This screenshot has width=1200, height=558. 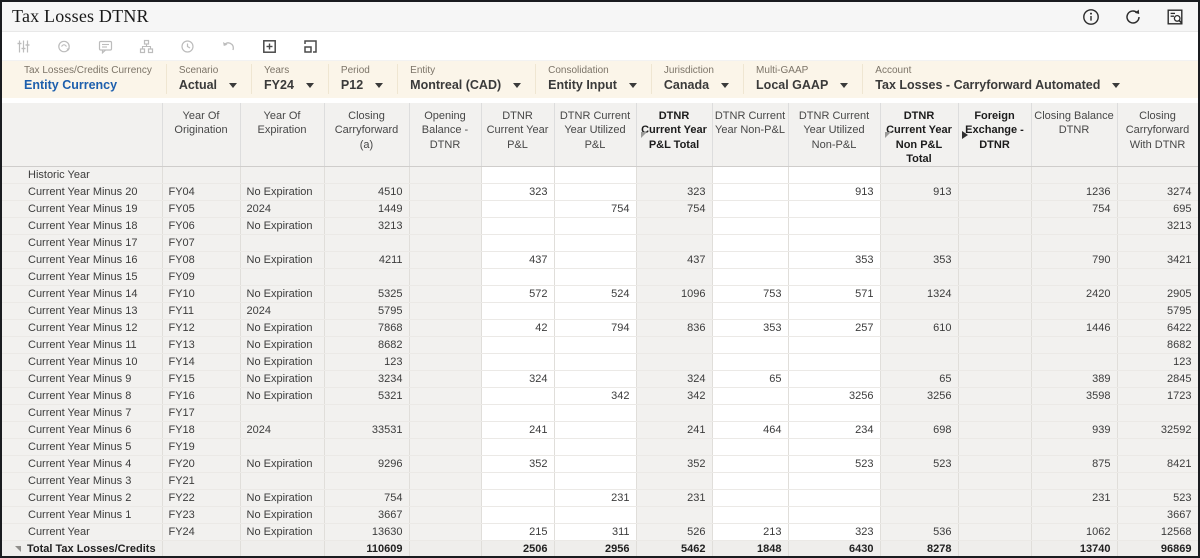 I want to click on row-header: Current Year Minus 9, so click(x=82, y=379).